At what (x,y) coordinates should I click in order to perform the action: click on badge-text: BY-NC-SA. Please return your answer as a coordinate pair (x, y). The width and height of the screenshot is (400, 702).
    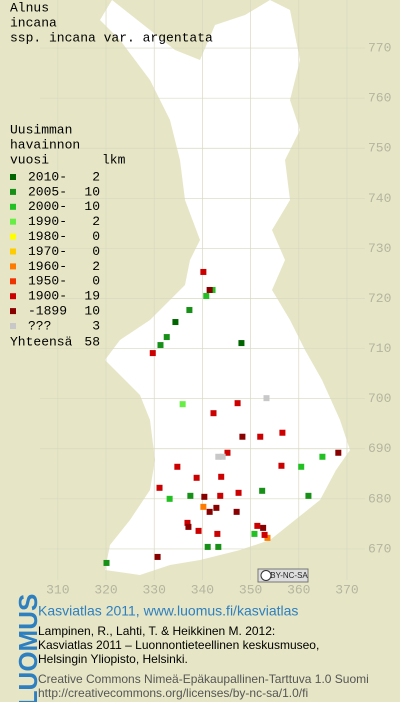
    Looking at the image, I should click on (289, 575).